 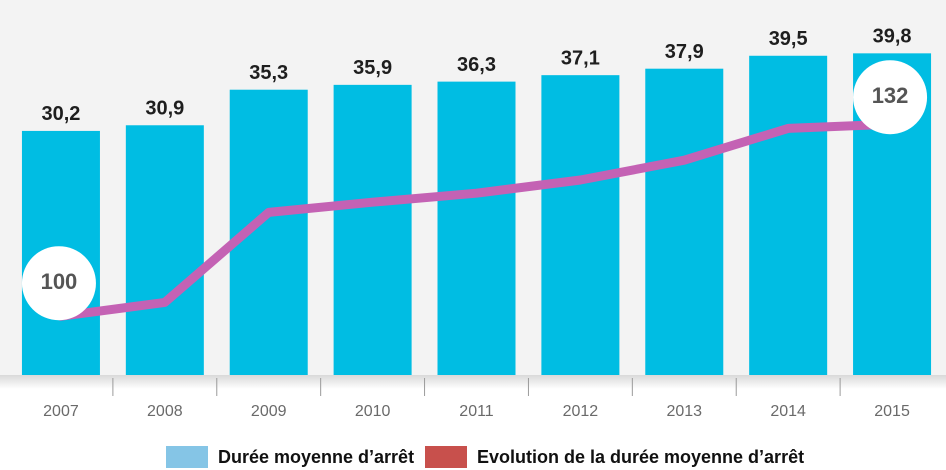 I want to click on x-tick-label: 2008, so click(x=165, y=411).